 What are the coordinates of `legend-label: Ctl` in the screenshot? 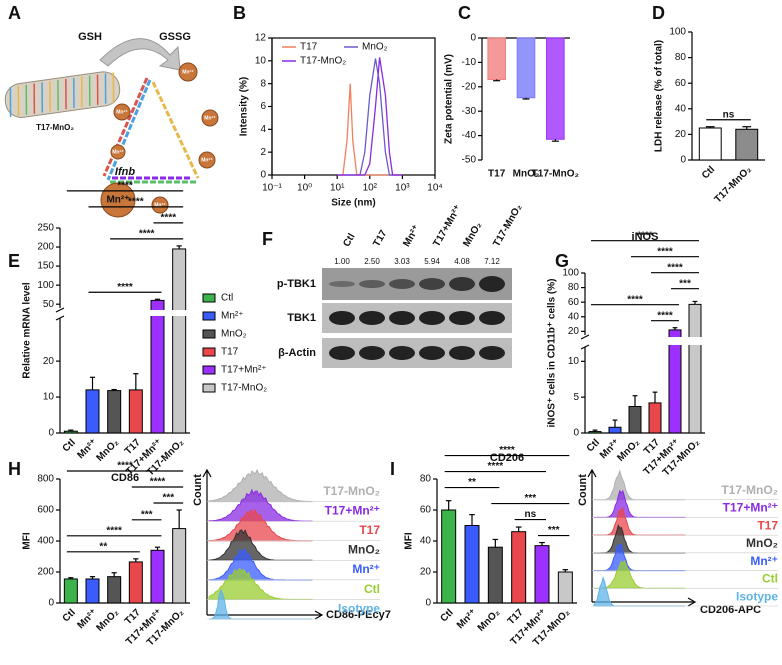 It's located at (227, 298).